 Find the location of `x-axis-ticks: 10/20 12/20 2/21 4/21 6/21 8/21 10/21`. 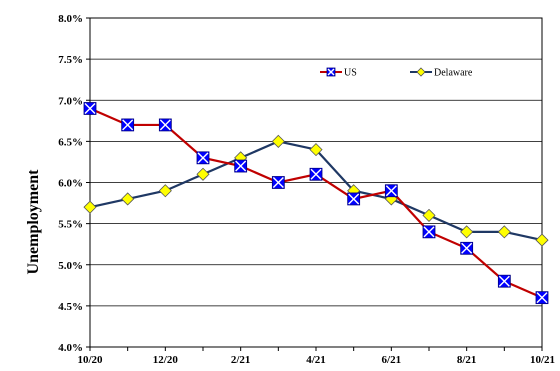

x-axis-ticks: 10/20 12/20 2/21 4/21 6/21 8/21 10/21 is located at coordinates (316, 356).